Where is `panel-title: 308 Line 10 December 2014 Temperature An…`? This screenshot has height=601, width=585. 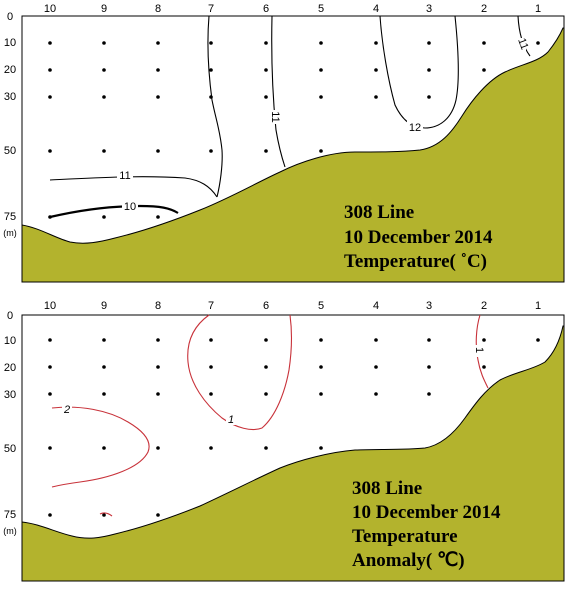 panel-title: 308 Line 10 December 2014 Temperature An… is located at coordinates (426, 524).